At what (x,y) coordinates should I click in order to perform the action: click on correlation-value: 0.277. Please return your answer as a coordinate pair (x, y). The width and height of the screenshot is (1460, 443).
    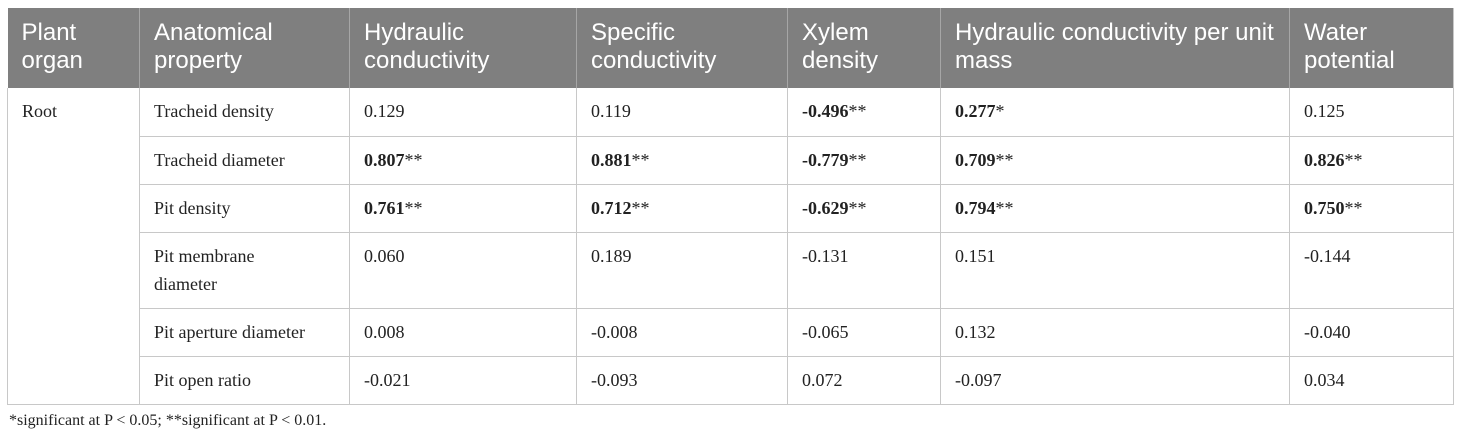
    Looking at the image, I should click on (975, 111).